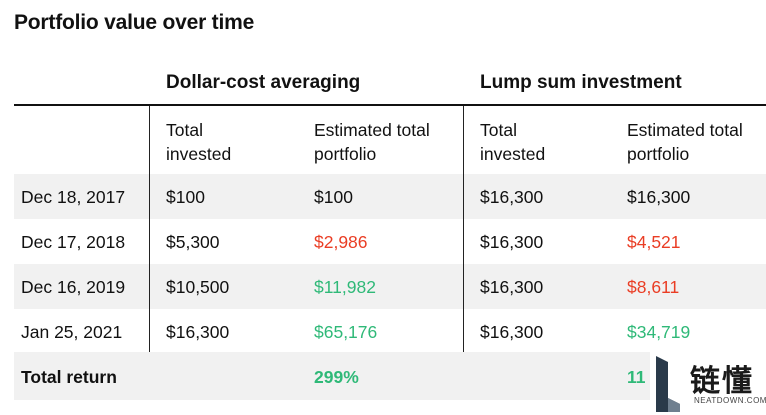  Describe the element at coordinates (668, 384) in the screenshot. I see `logo-l-mark-icon` at that location.